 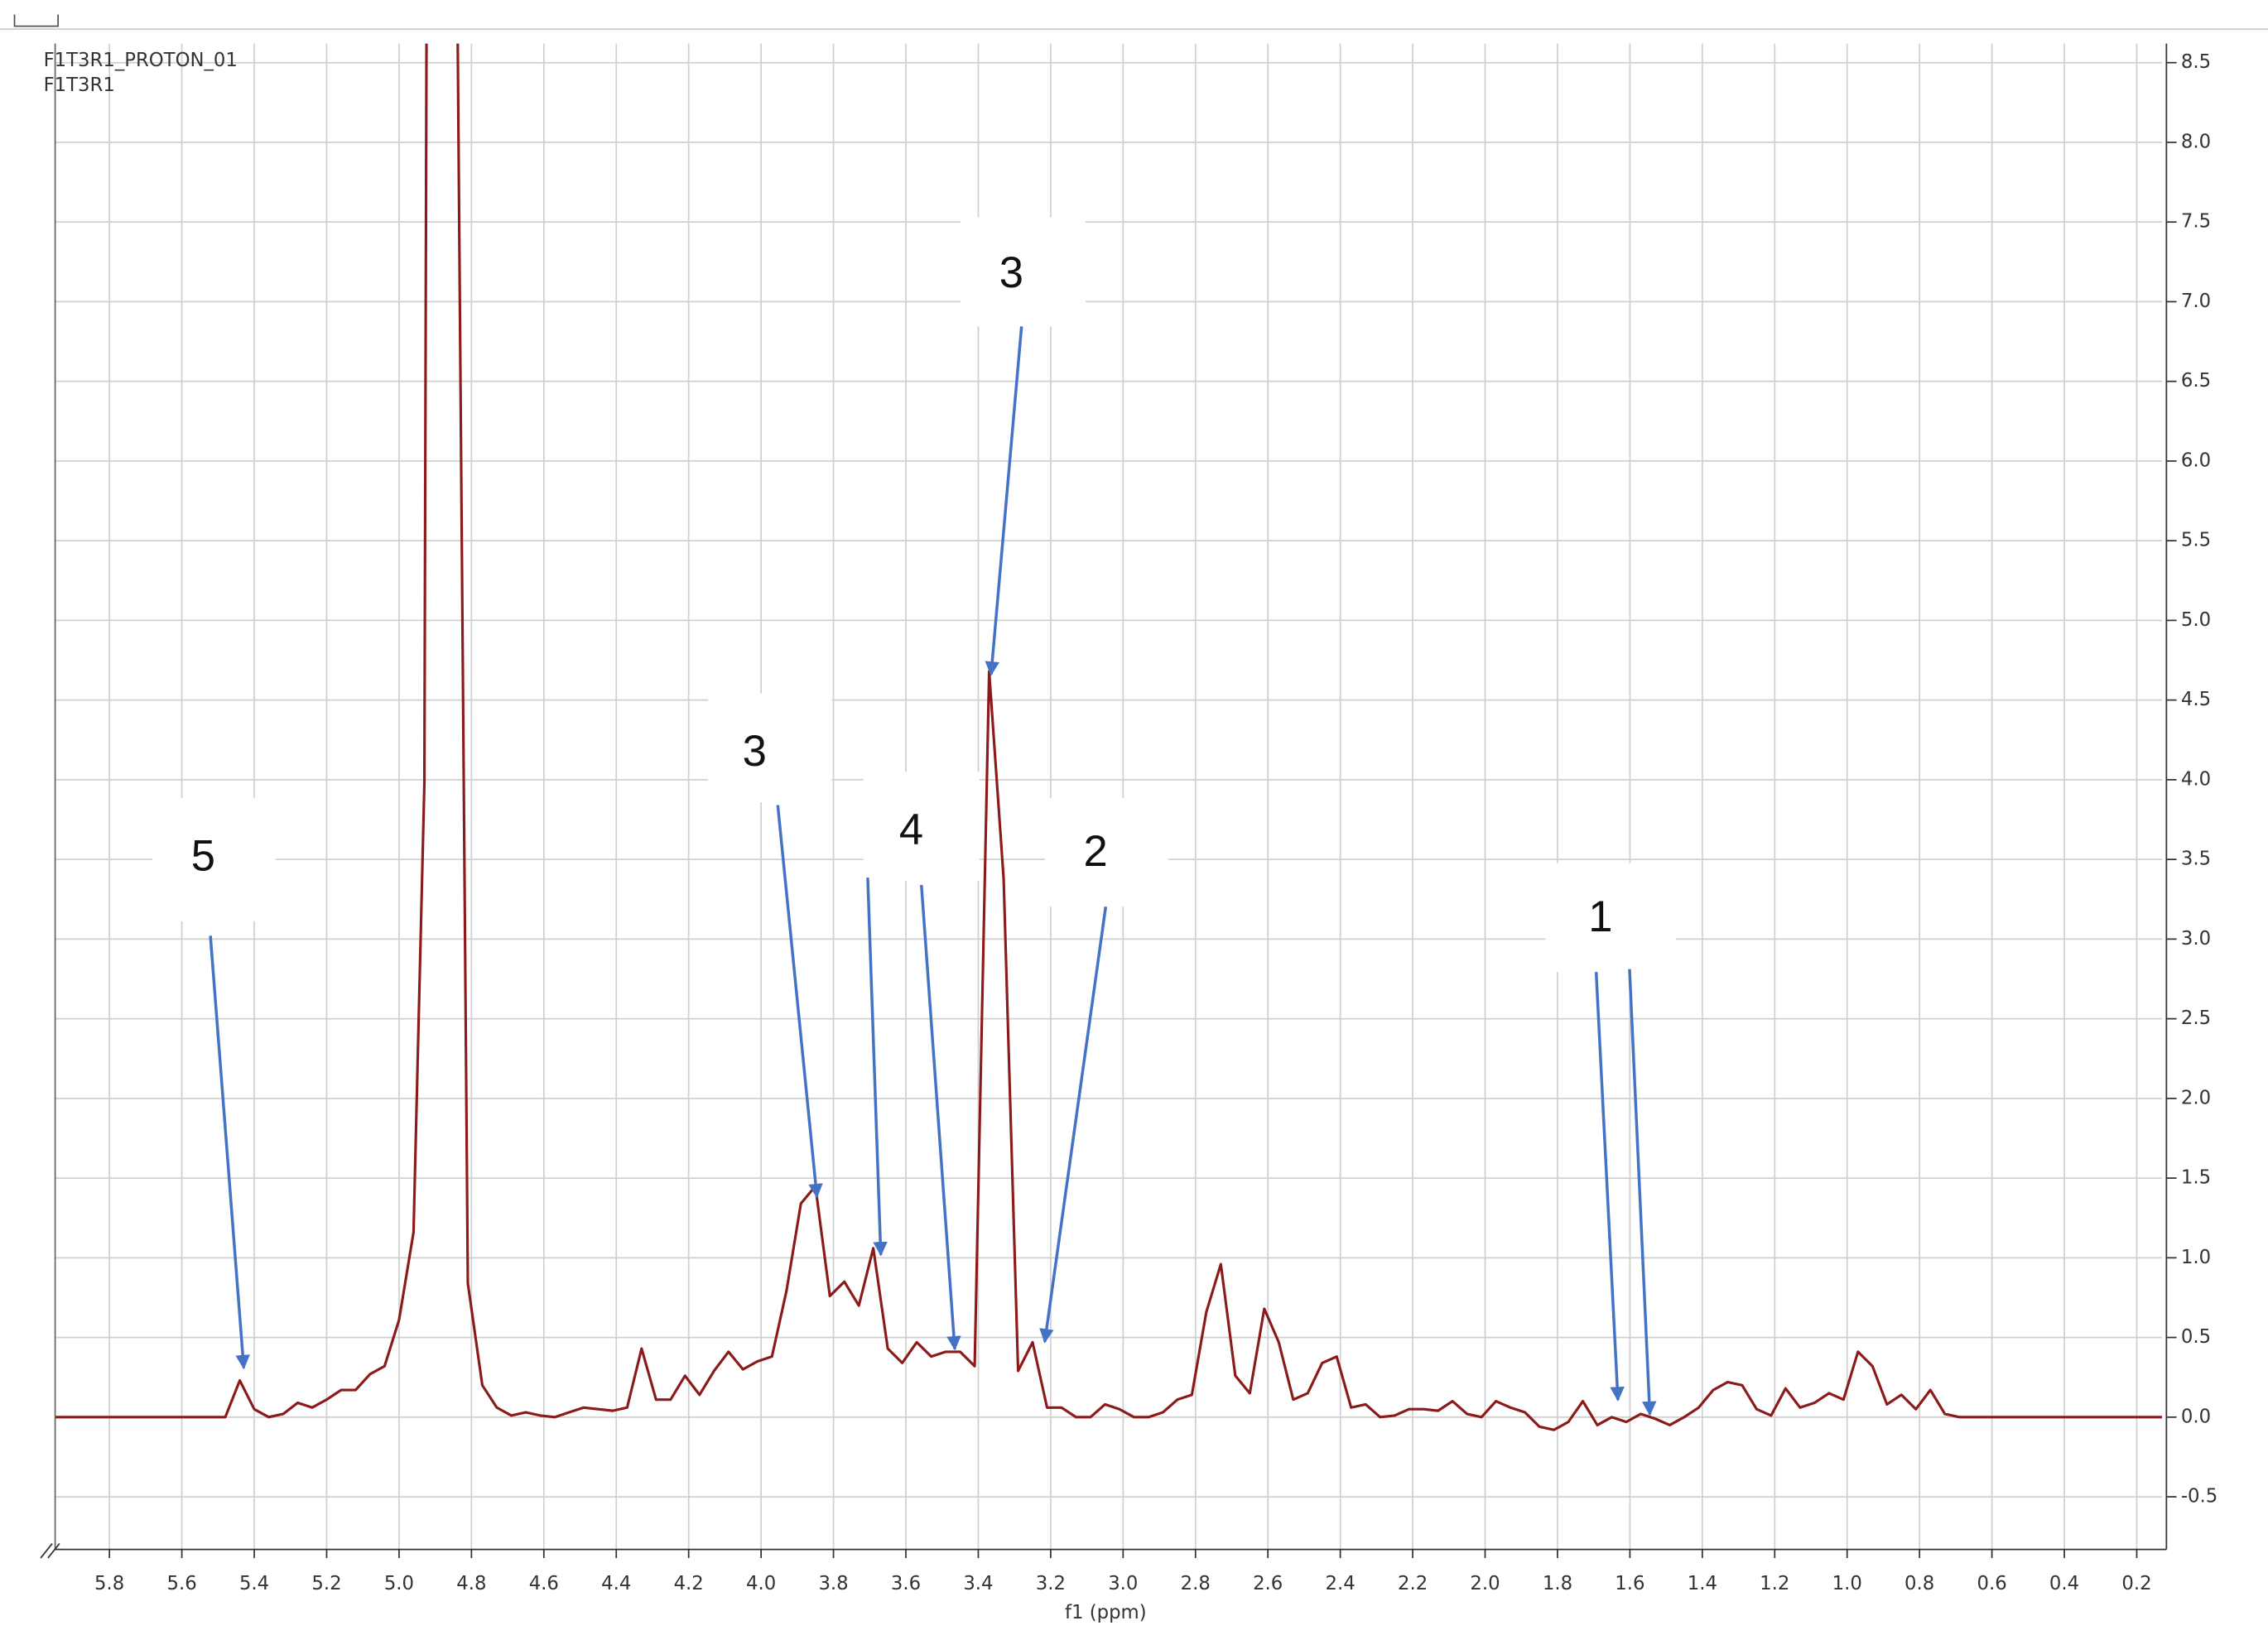 What do you see at coordinates (689, 1583) in the screenshot?
I see `x-tick-label: 4.2` at bounding box center [689, 1583].